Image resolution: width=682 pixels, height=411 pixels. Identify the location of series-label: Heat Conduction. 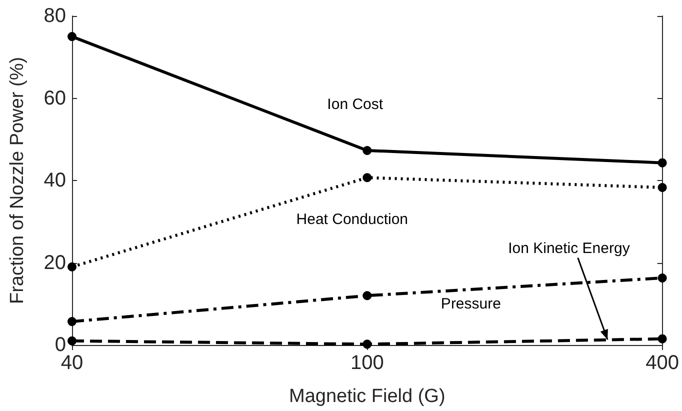
(352, 219).